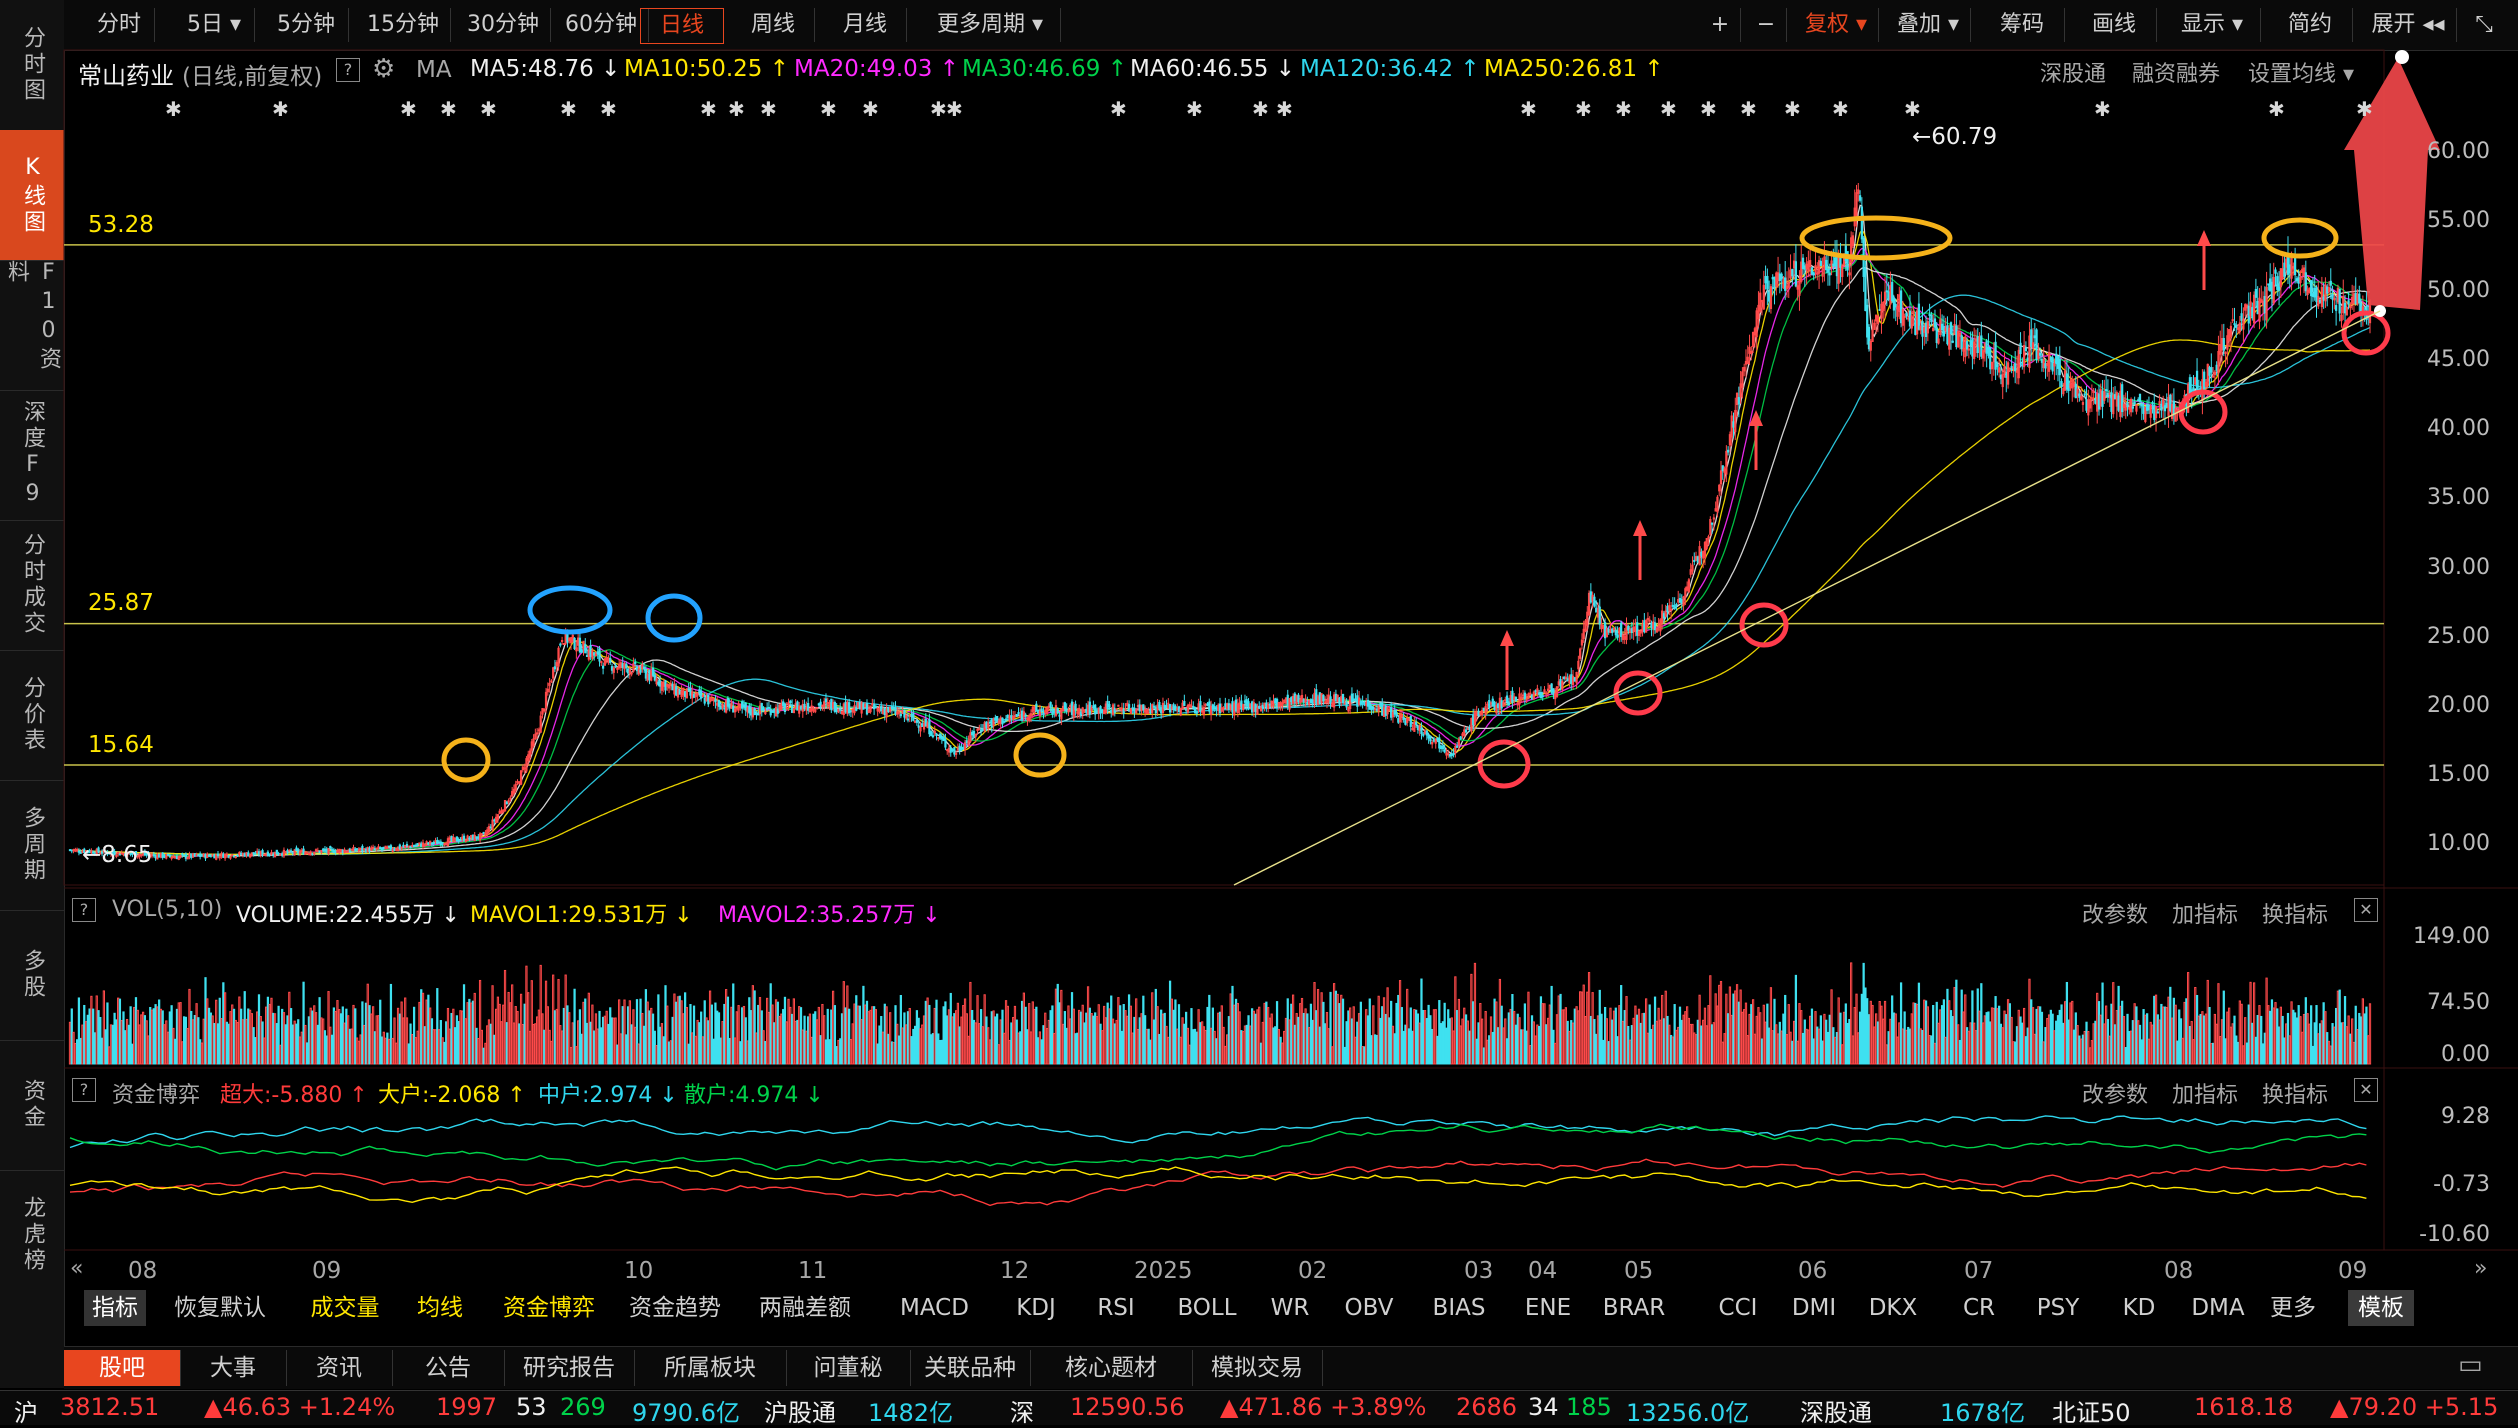 This screenshot has width=2518, height=1428. What do you see at coordinates (233, 1368) in the screenshot?
I see `bottom-tab: 大事` at bounding box center [233, 1368].